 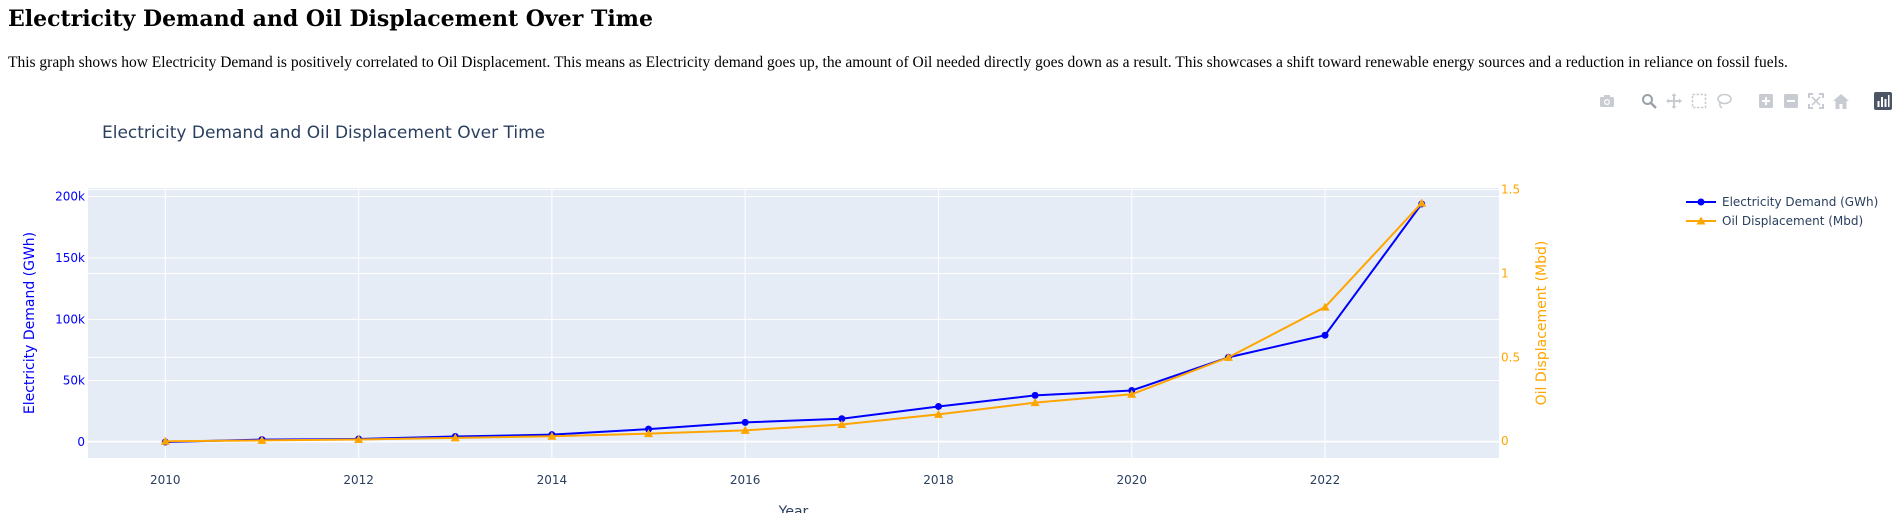 I want to click on y-tick-label: 200k, so click(x=70, y=197).